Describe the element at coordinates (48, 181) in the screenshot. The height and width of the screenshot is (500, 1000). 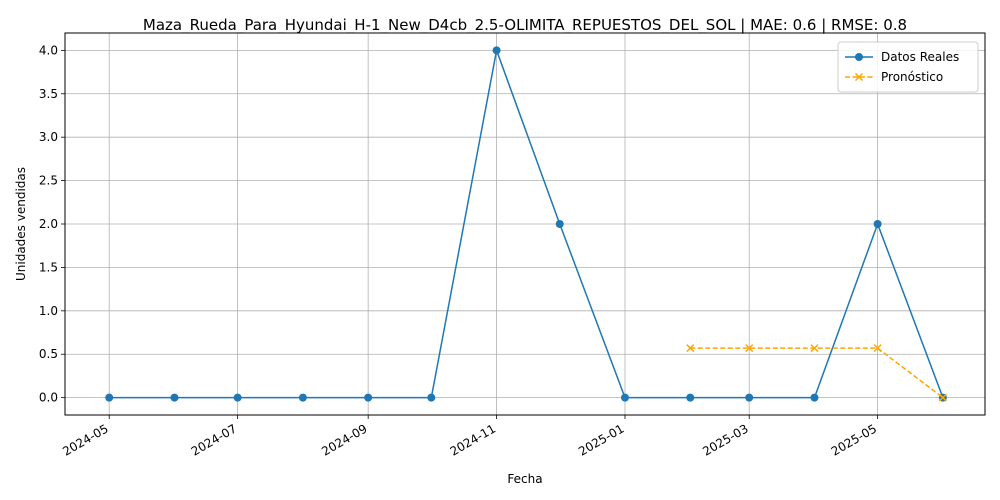
I see `y-tick-label: 2.5` at that location.